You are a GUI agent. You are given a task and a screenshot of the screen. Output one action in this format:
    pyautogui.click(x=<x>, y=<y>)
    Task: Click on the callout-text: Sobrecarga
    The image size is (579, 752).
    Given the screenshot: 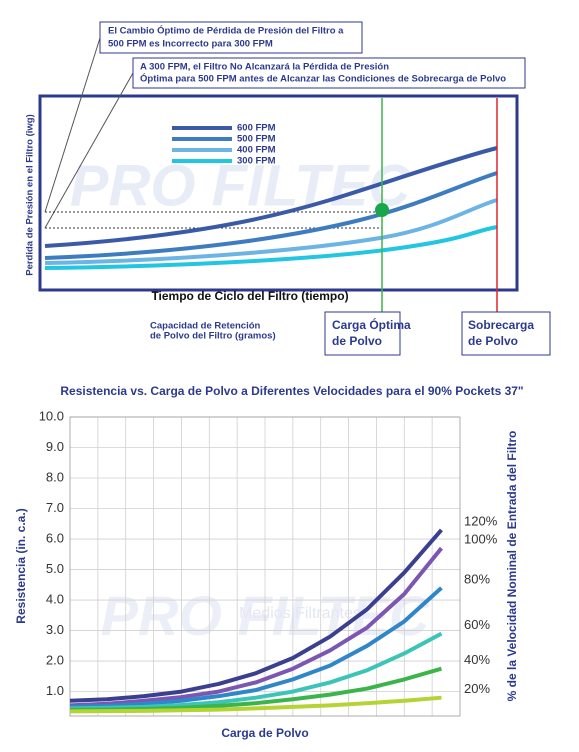 What is the action you would take?
    pyautogui.click(x=501, y=325)
    